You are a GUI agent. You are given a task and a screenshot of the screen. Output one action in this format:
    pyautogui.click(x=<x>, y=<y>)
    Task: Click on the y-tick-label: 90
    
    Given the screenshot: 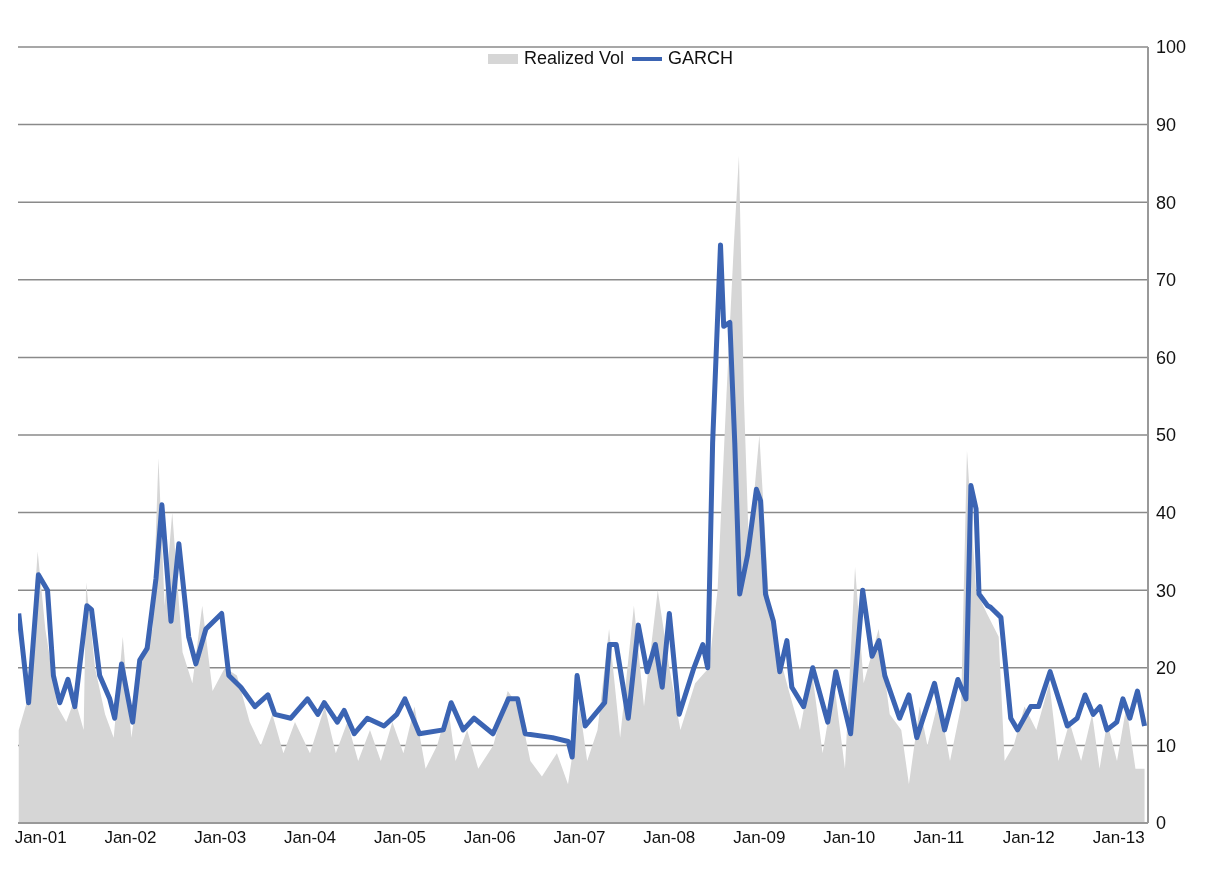 What is the action you would take?
    pyautogui.click(x=1166, y=124)
    